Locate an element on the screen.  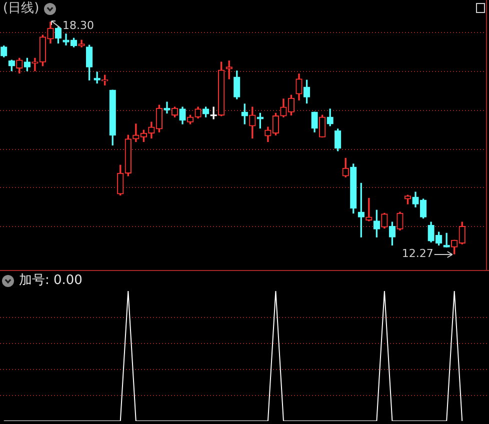
chart-title: 加号: 0.00 is located at coordinates (50, 281).